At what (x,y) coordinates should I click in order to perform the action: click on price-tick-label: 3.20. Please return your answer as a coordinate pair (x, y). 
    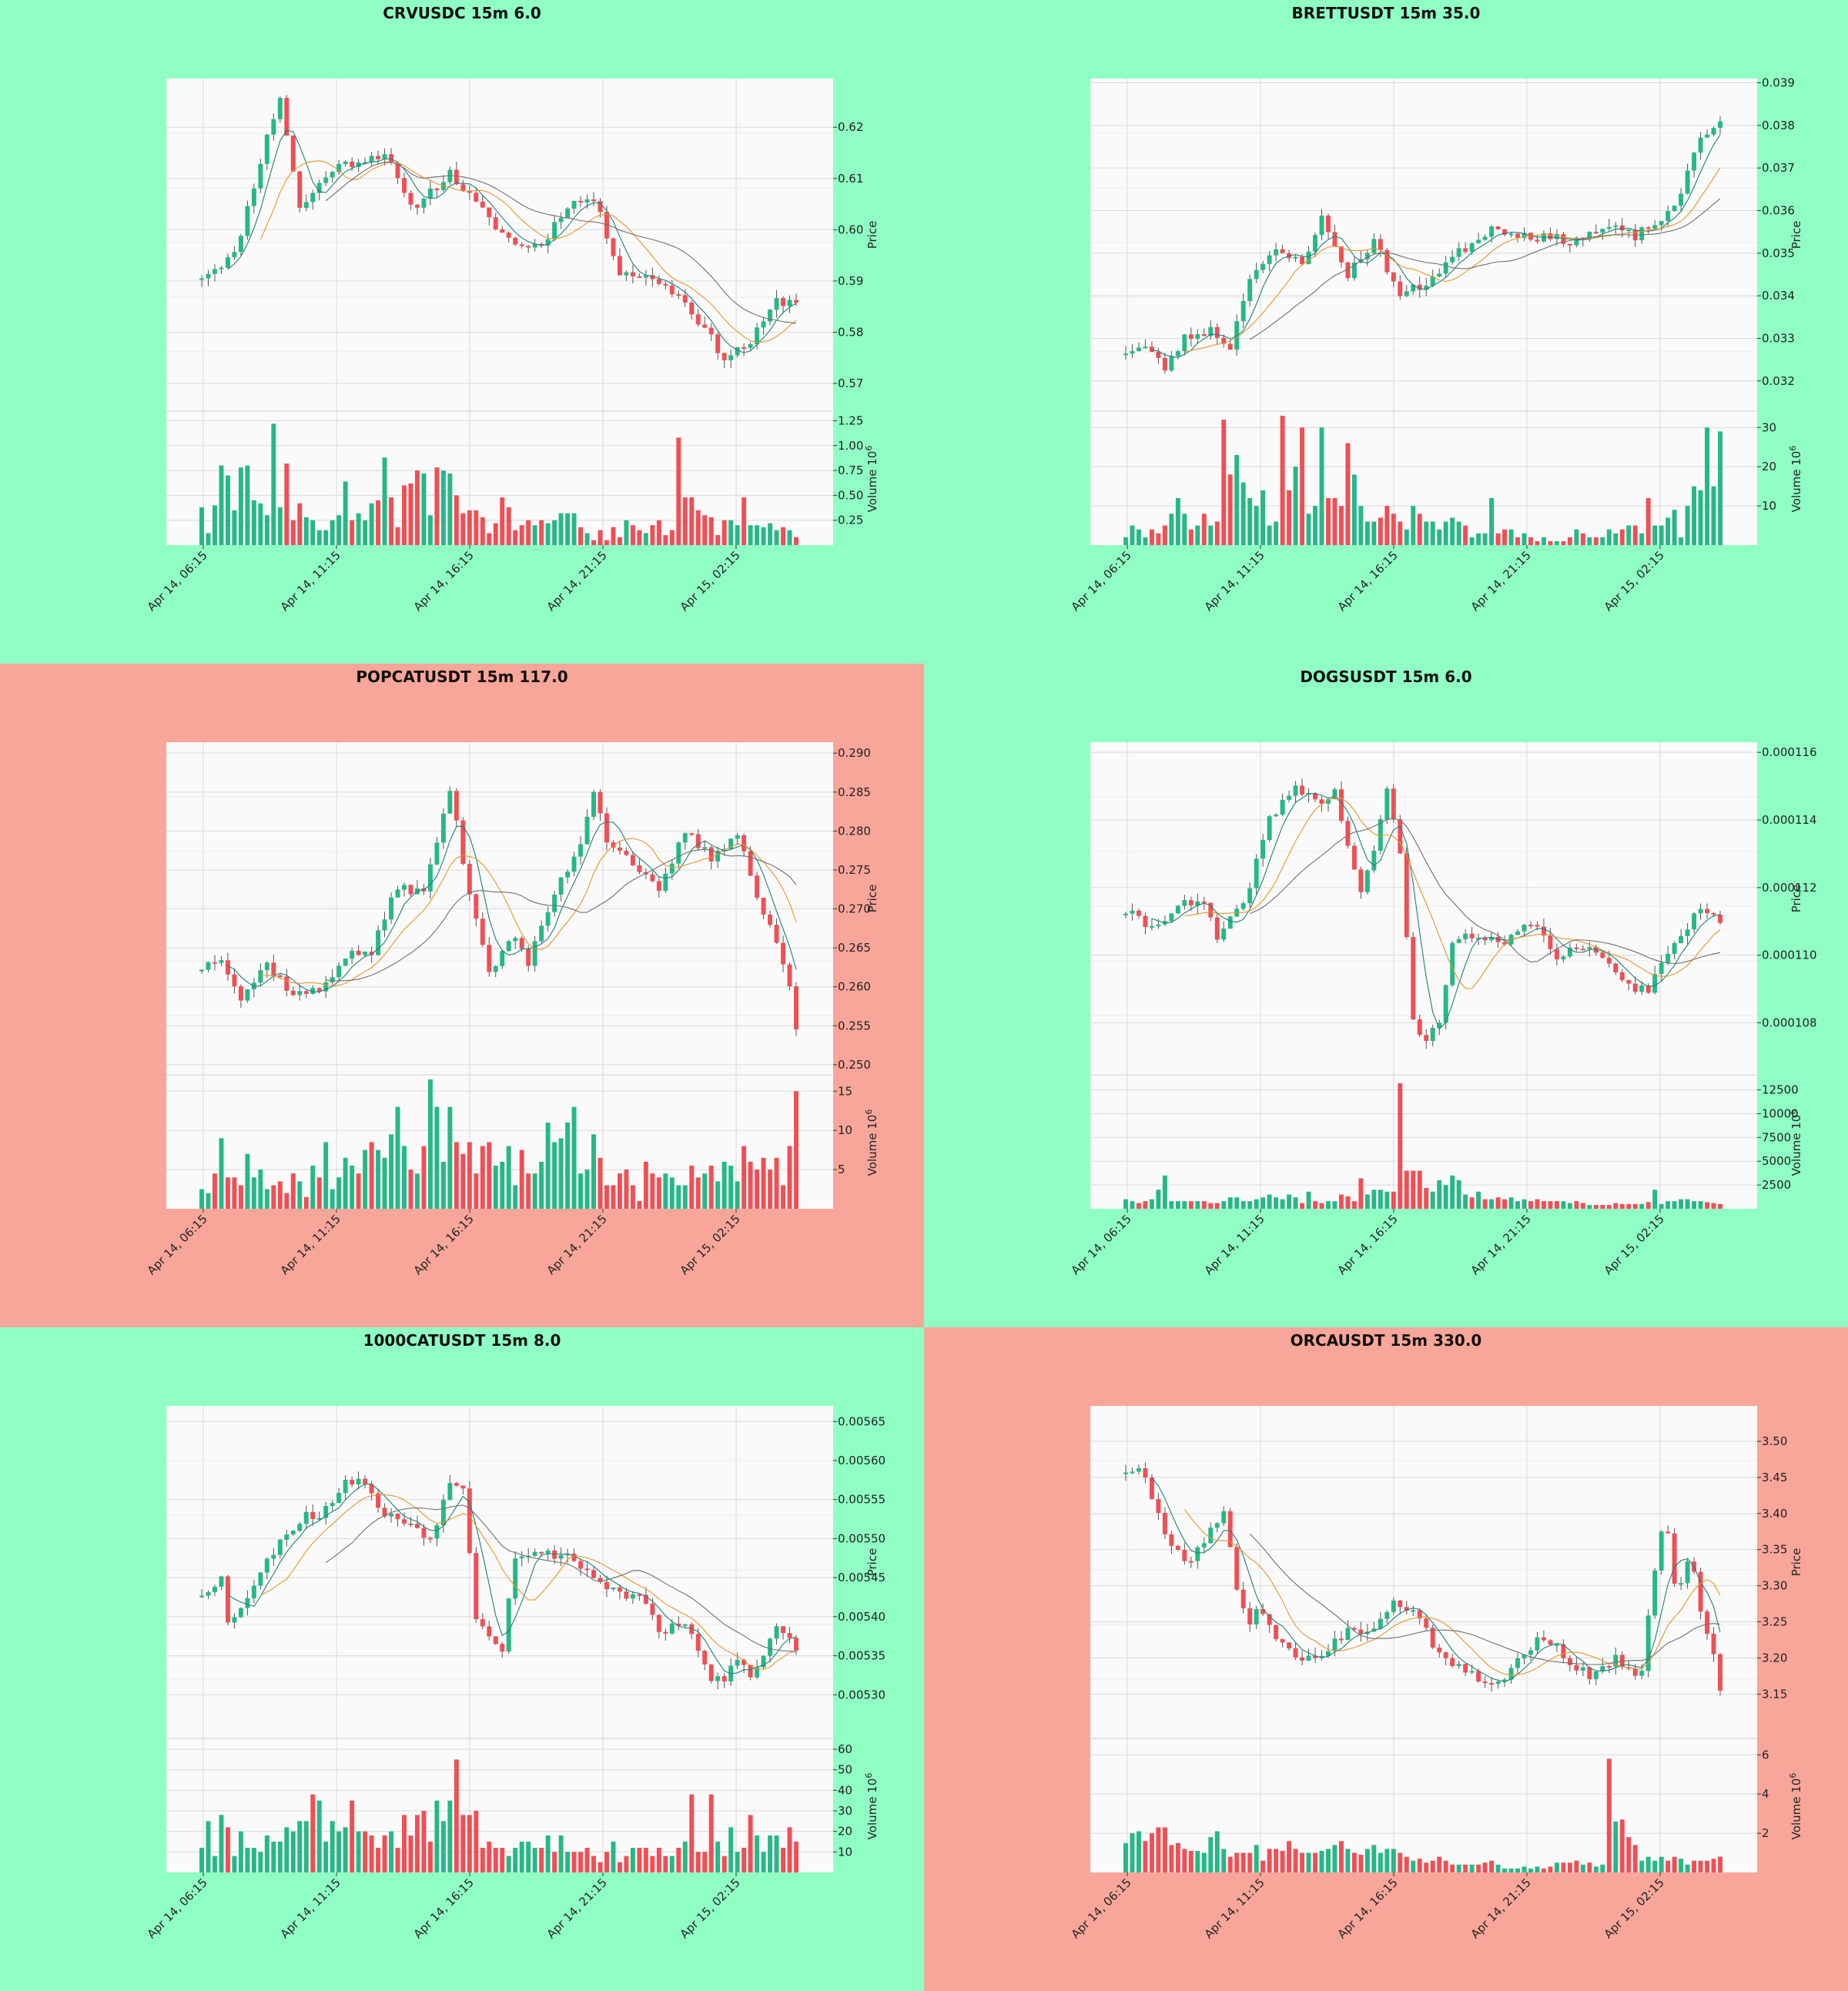
    Looking at the image, I should click on (1774, 1658).